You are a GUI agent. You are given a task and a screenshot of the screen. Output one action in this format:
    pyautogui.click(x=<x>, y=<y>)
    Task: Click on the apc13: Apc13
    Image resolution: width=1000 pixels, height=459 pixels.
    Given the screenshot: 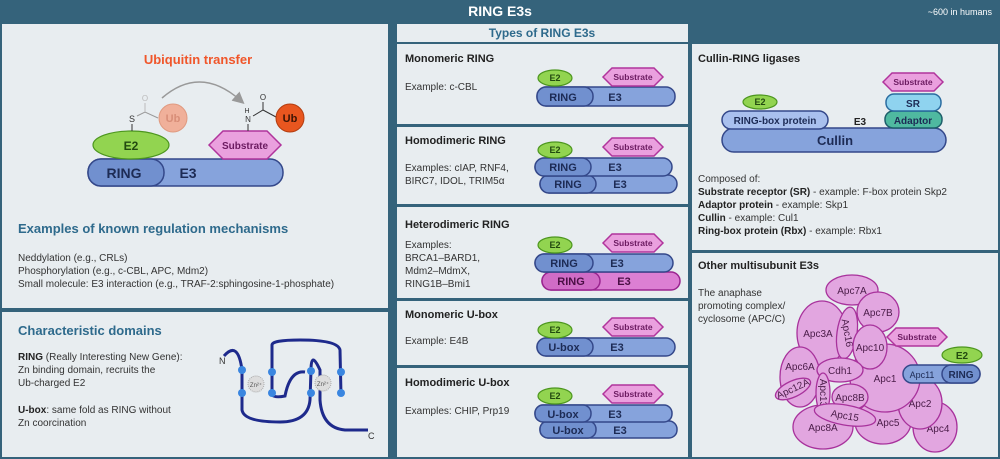 What is the action you would take?
    pyautogui.click(x=822, y=393)
    